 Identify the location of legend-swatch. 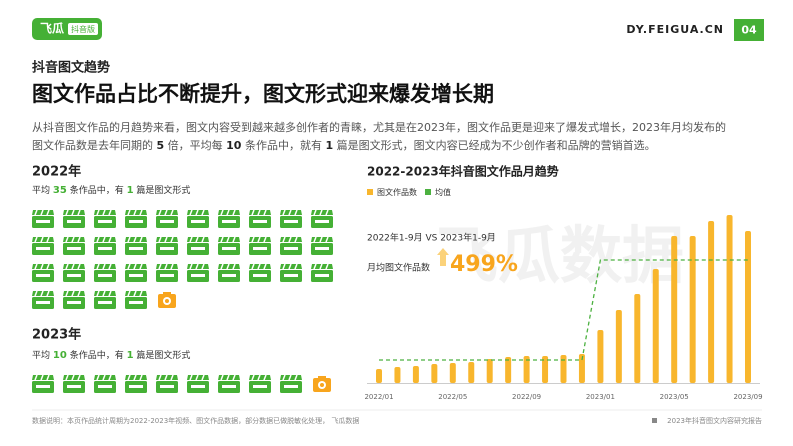
(428, 192).